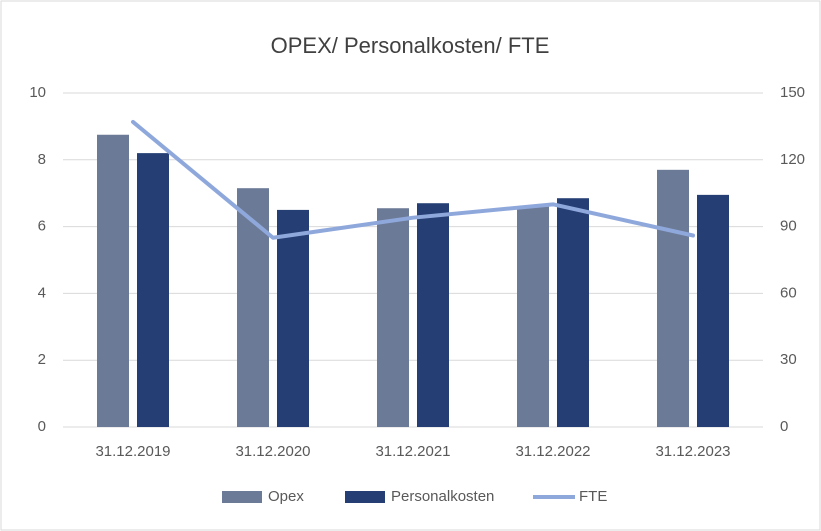 This screenshot has width=821, height=531. What do you see at coordinates (692, 451) in the screenshot?
I see `x-tick-label: 31.12.2023` at bounding box center [692, 451].